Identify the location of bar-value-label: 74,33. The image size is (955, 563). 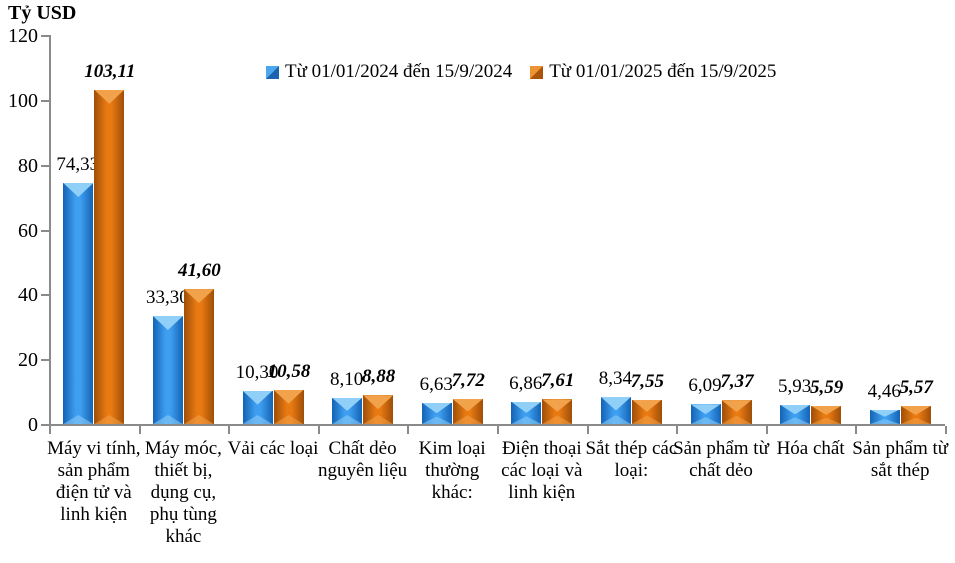
(78, 165).